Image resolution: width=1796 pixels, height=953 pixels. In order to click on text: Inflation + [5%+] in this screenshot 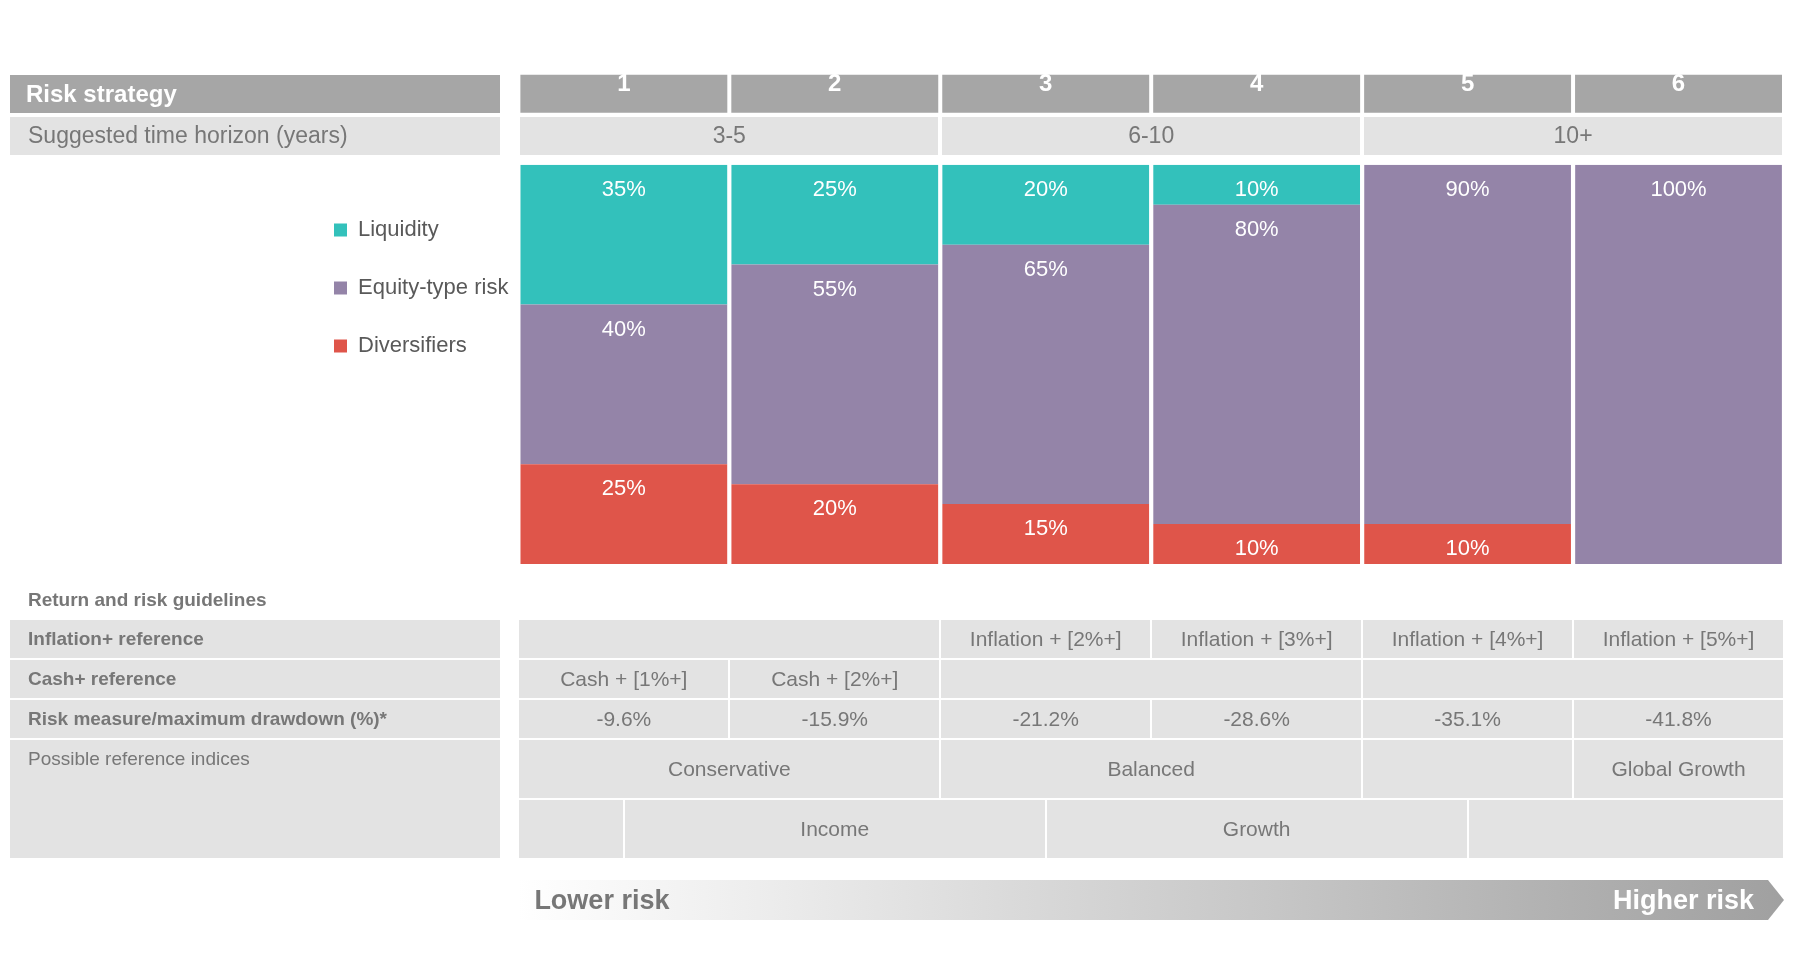, I will do `click(1678, 639)`.